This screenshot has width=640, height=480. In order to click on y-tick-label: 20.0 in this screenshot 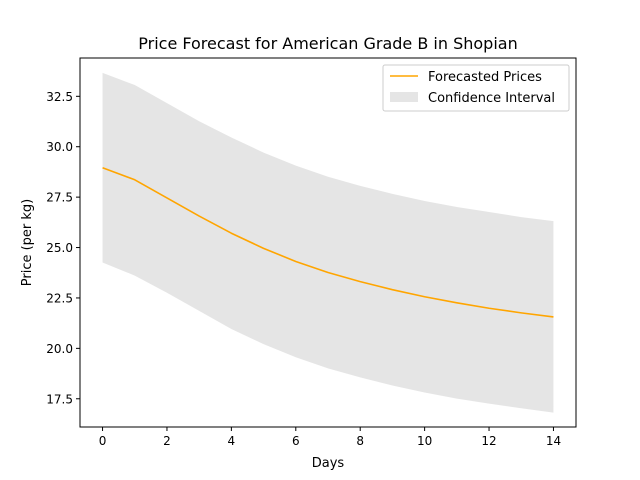, I will do `click(59, 349)`.